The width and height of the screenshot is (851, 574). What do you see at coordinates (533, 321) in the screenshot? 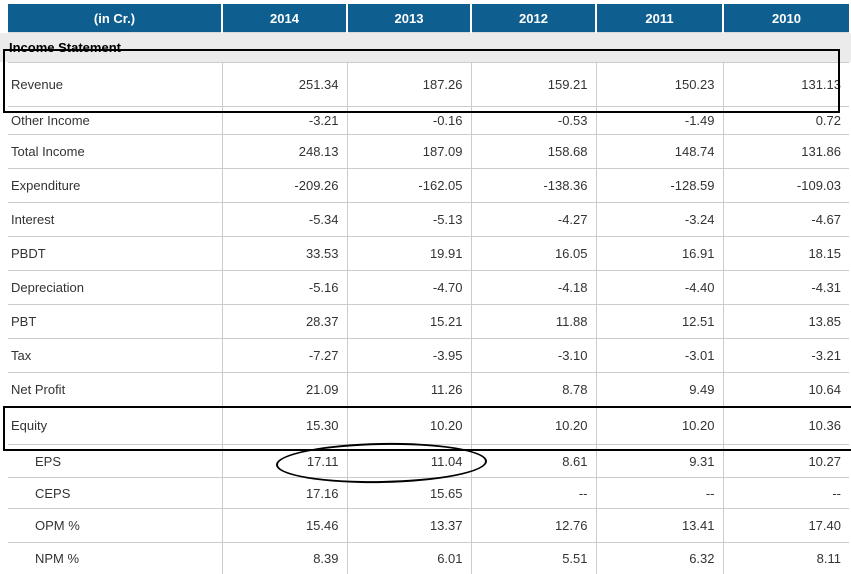
I see `cell-value: 11.88` at bounding box center [533, 321].